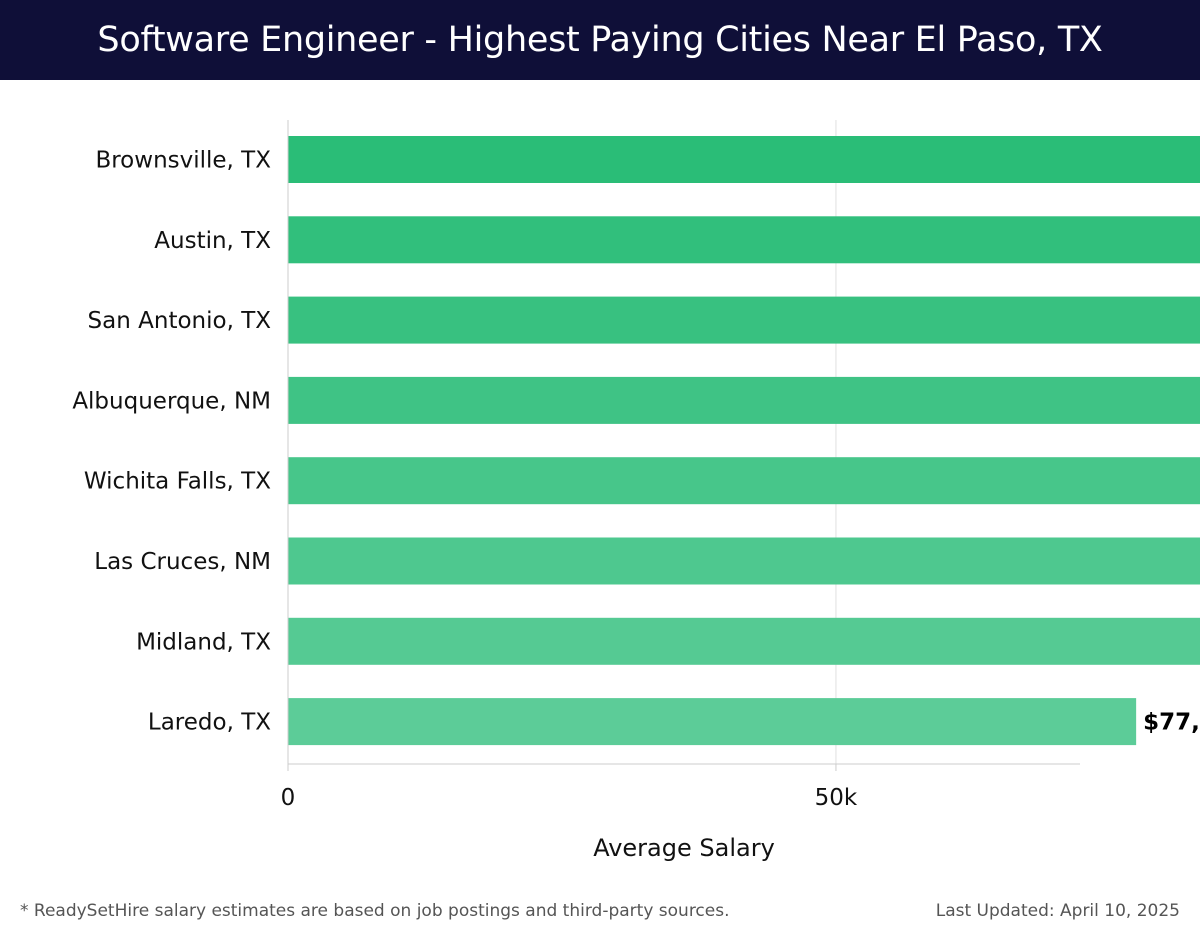  What do you see at coordinates (212, 241) in the screenshot?
I see `category-label: Austin, TX` at bounding box center [212, 241].